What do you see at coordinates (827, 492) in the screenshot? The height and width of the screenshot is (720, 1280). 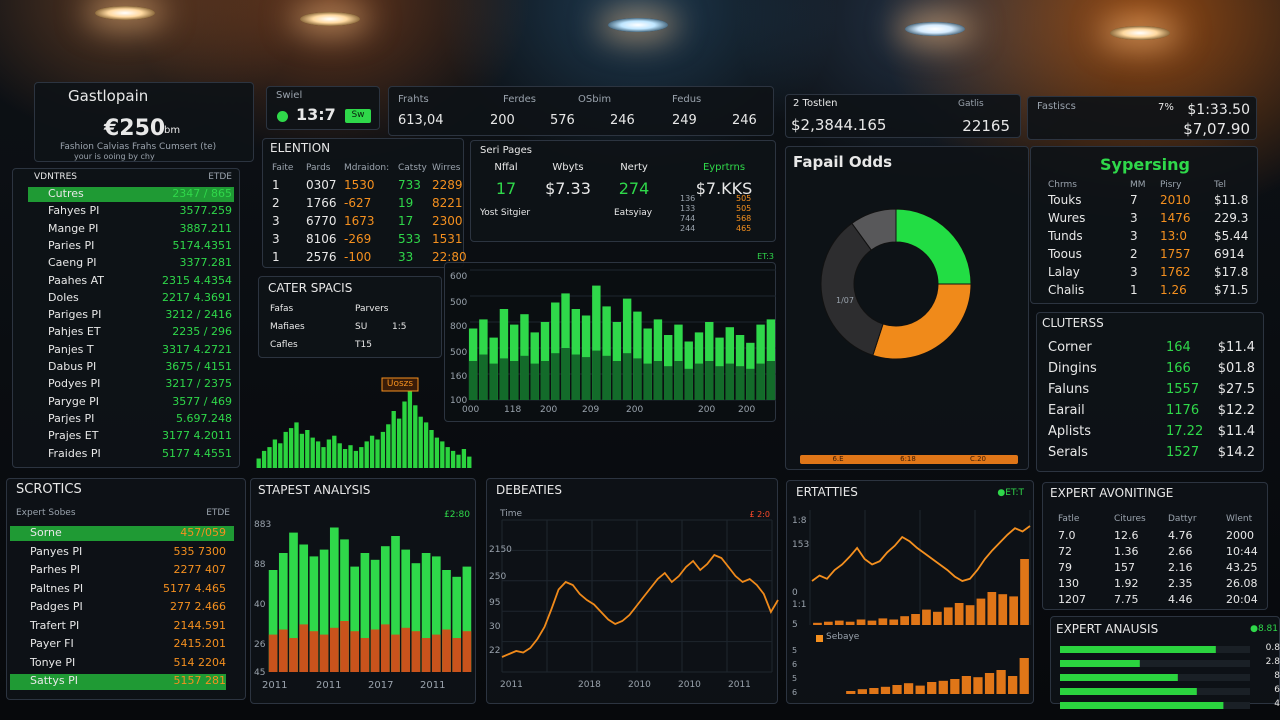 I see `panel-title: ERTATTIES` at bounding box center [827, 492].